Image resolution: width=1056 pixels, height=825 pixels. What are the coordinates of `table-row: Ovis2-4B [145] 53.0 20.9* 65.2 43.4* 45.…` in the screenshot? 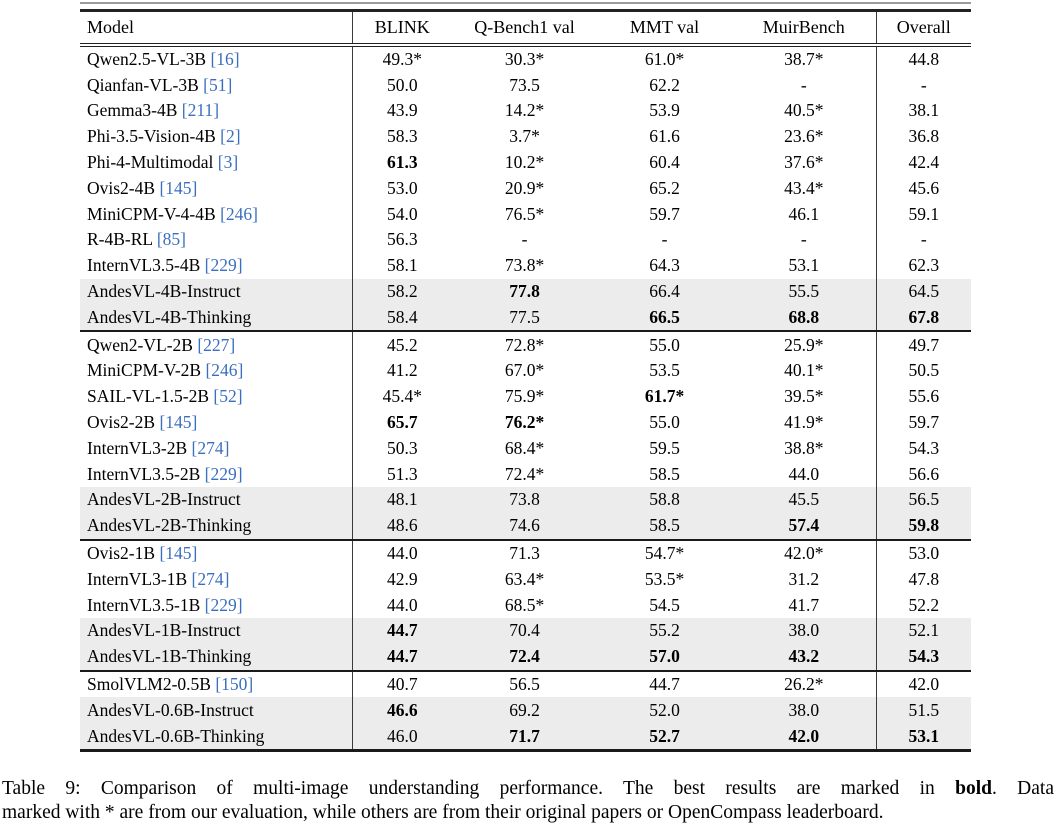 It's located at (525, 188).